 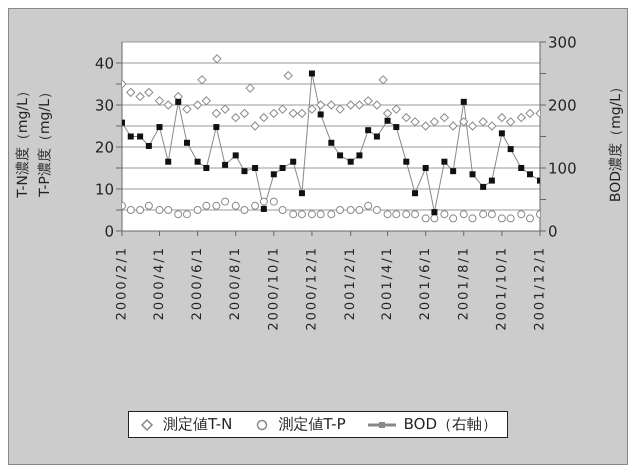 What do you see at coordinates (236, 283) in the screenshot?
I see `x-tick-label: 2000/8/1` at bounding box center [236, 283].